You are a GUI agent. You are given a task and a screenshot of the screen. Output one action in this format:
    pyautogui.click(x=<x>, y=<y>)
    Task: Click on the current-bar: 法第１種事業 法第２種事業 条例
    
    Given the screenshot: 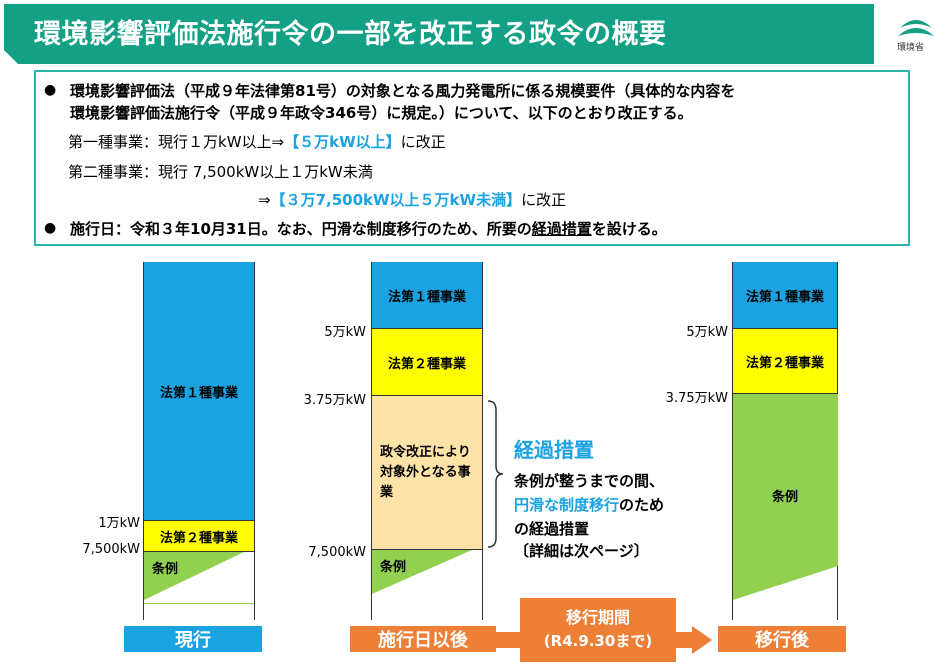 What is the action you would take?
    pyautogui.click(x=199, y=441)
    